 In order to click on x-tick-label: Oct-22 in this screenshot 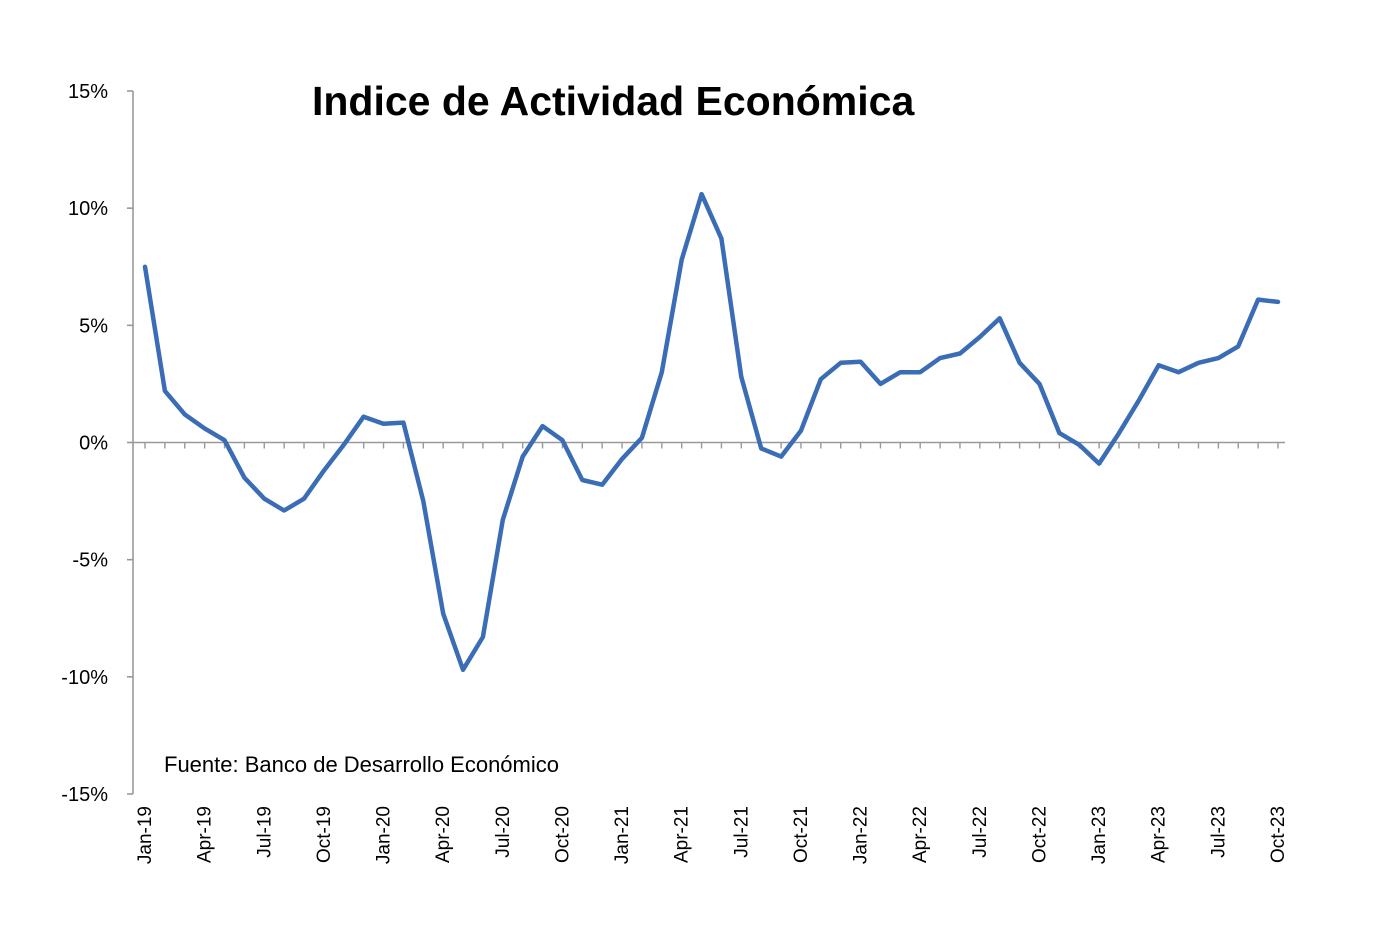, I will do `click(1039, 834)`.